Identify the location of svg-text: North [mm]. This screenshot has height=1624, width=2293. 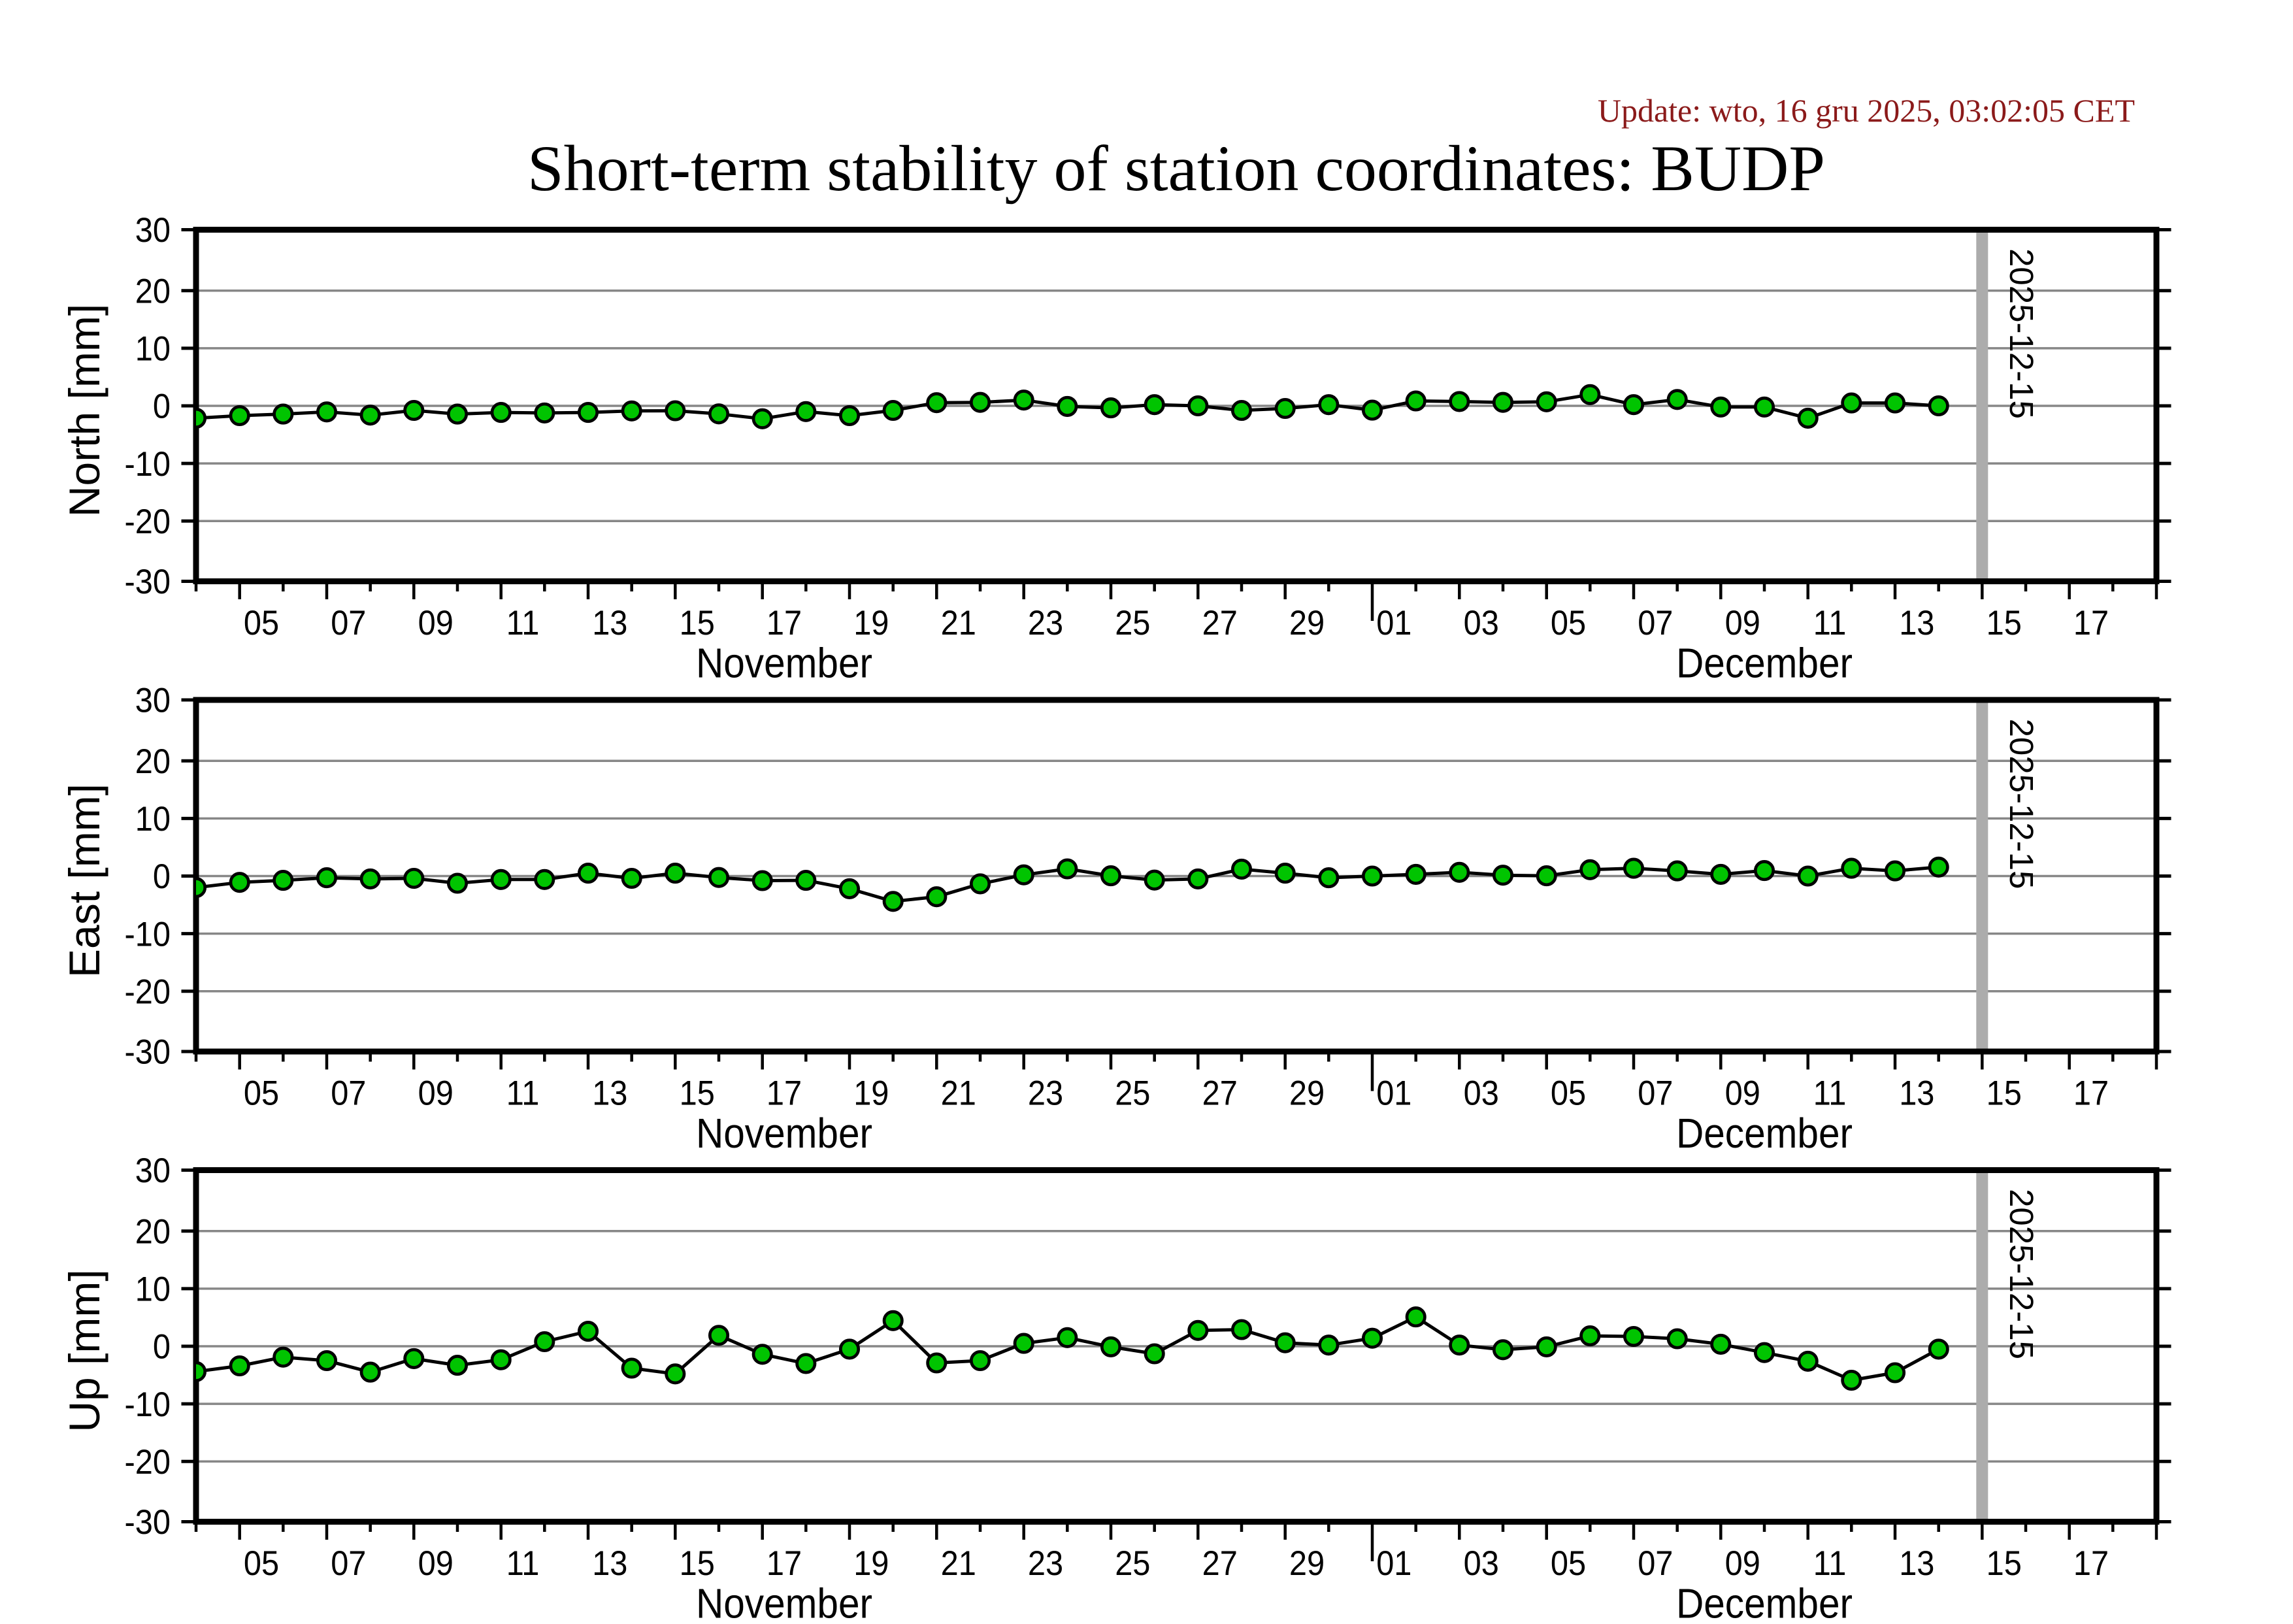
(84, 410).